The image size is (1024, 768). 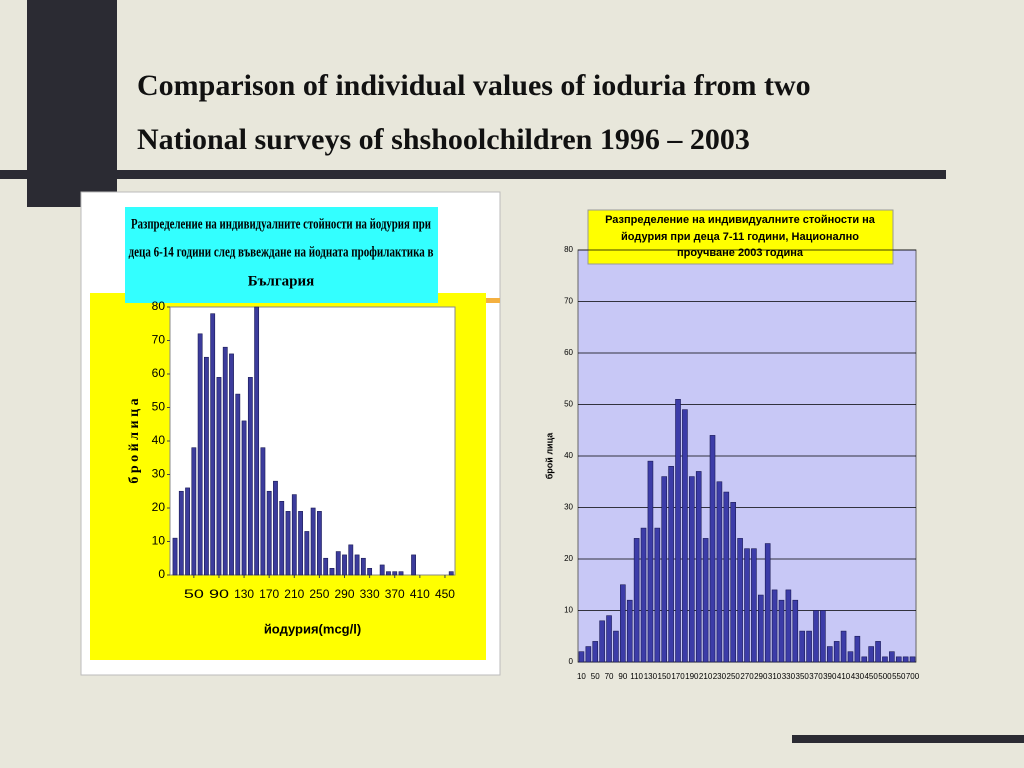 What do you see at coordinates (899, 676) in the screenshot?
I see `x-tick-label: 550` at bounding box center [899, 676].